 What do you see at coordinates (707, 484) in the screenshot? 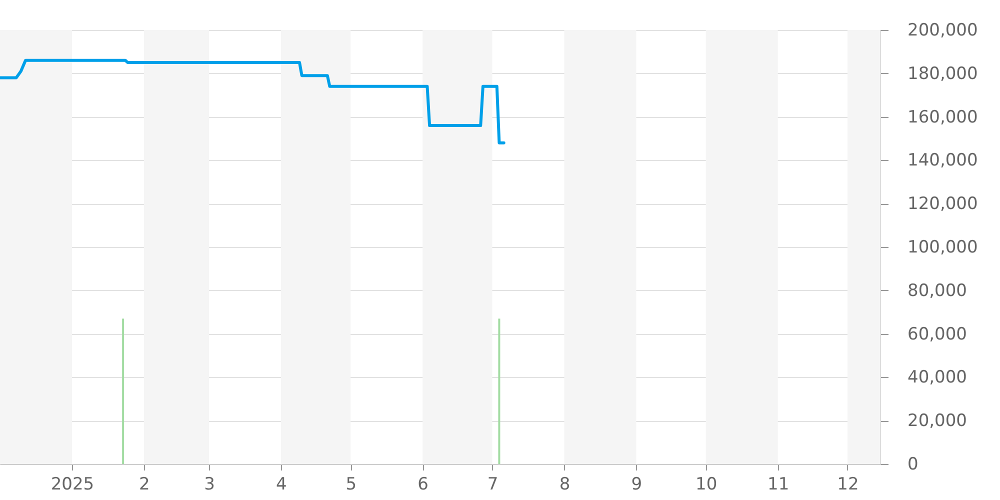
I see `x-tick-label: 10` at bounding box center [707, 484].